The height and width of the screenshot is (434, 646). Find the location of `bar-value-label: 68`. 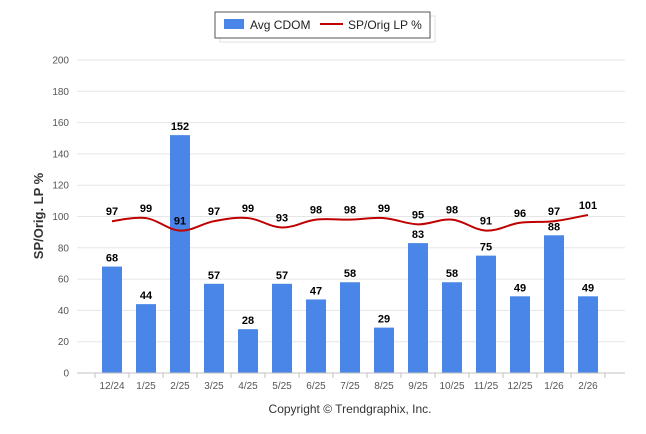

bar-value-label: 68 is located at coordinates (112, 259).